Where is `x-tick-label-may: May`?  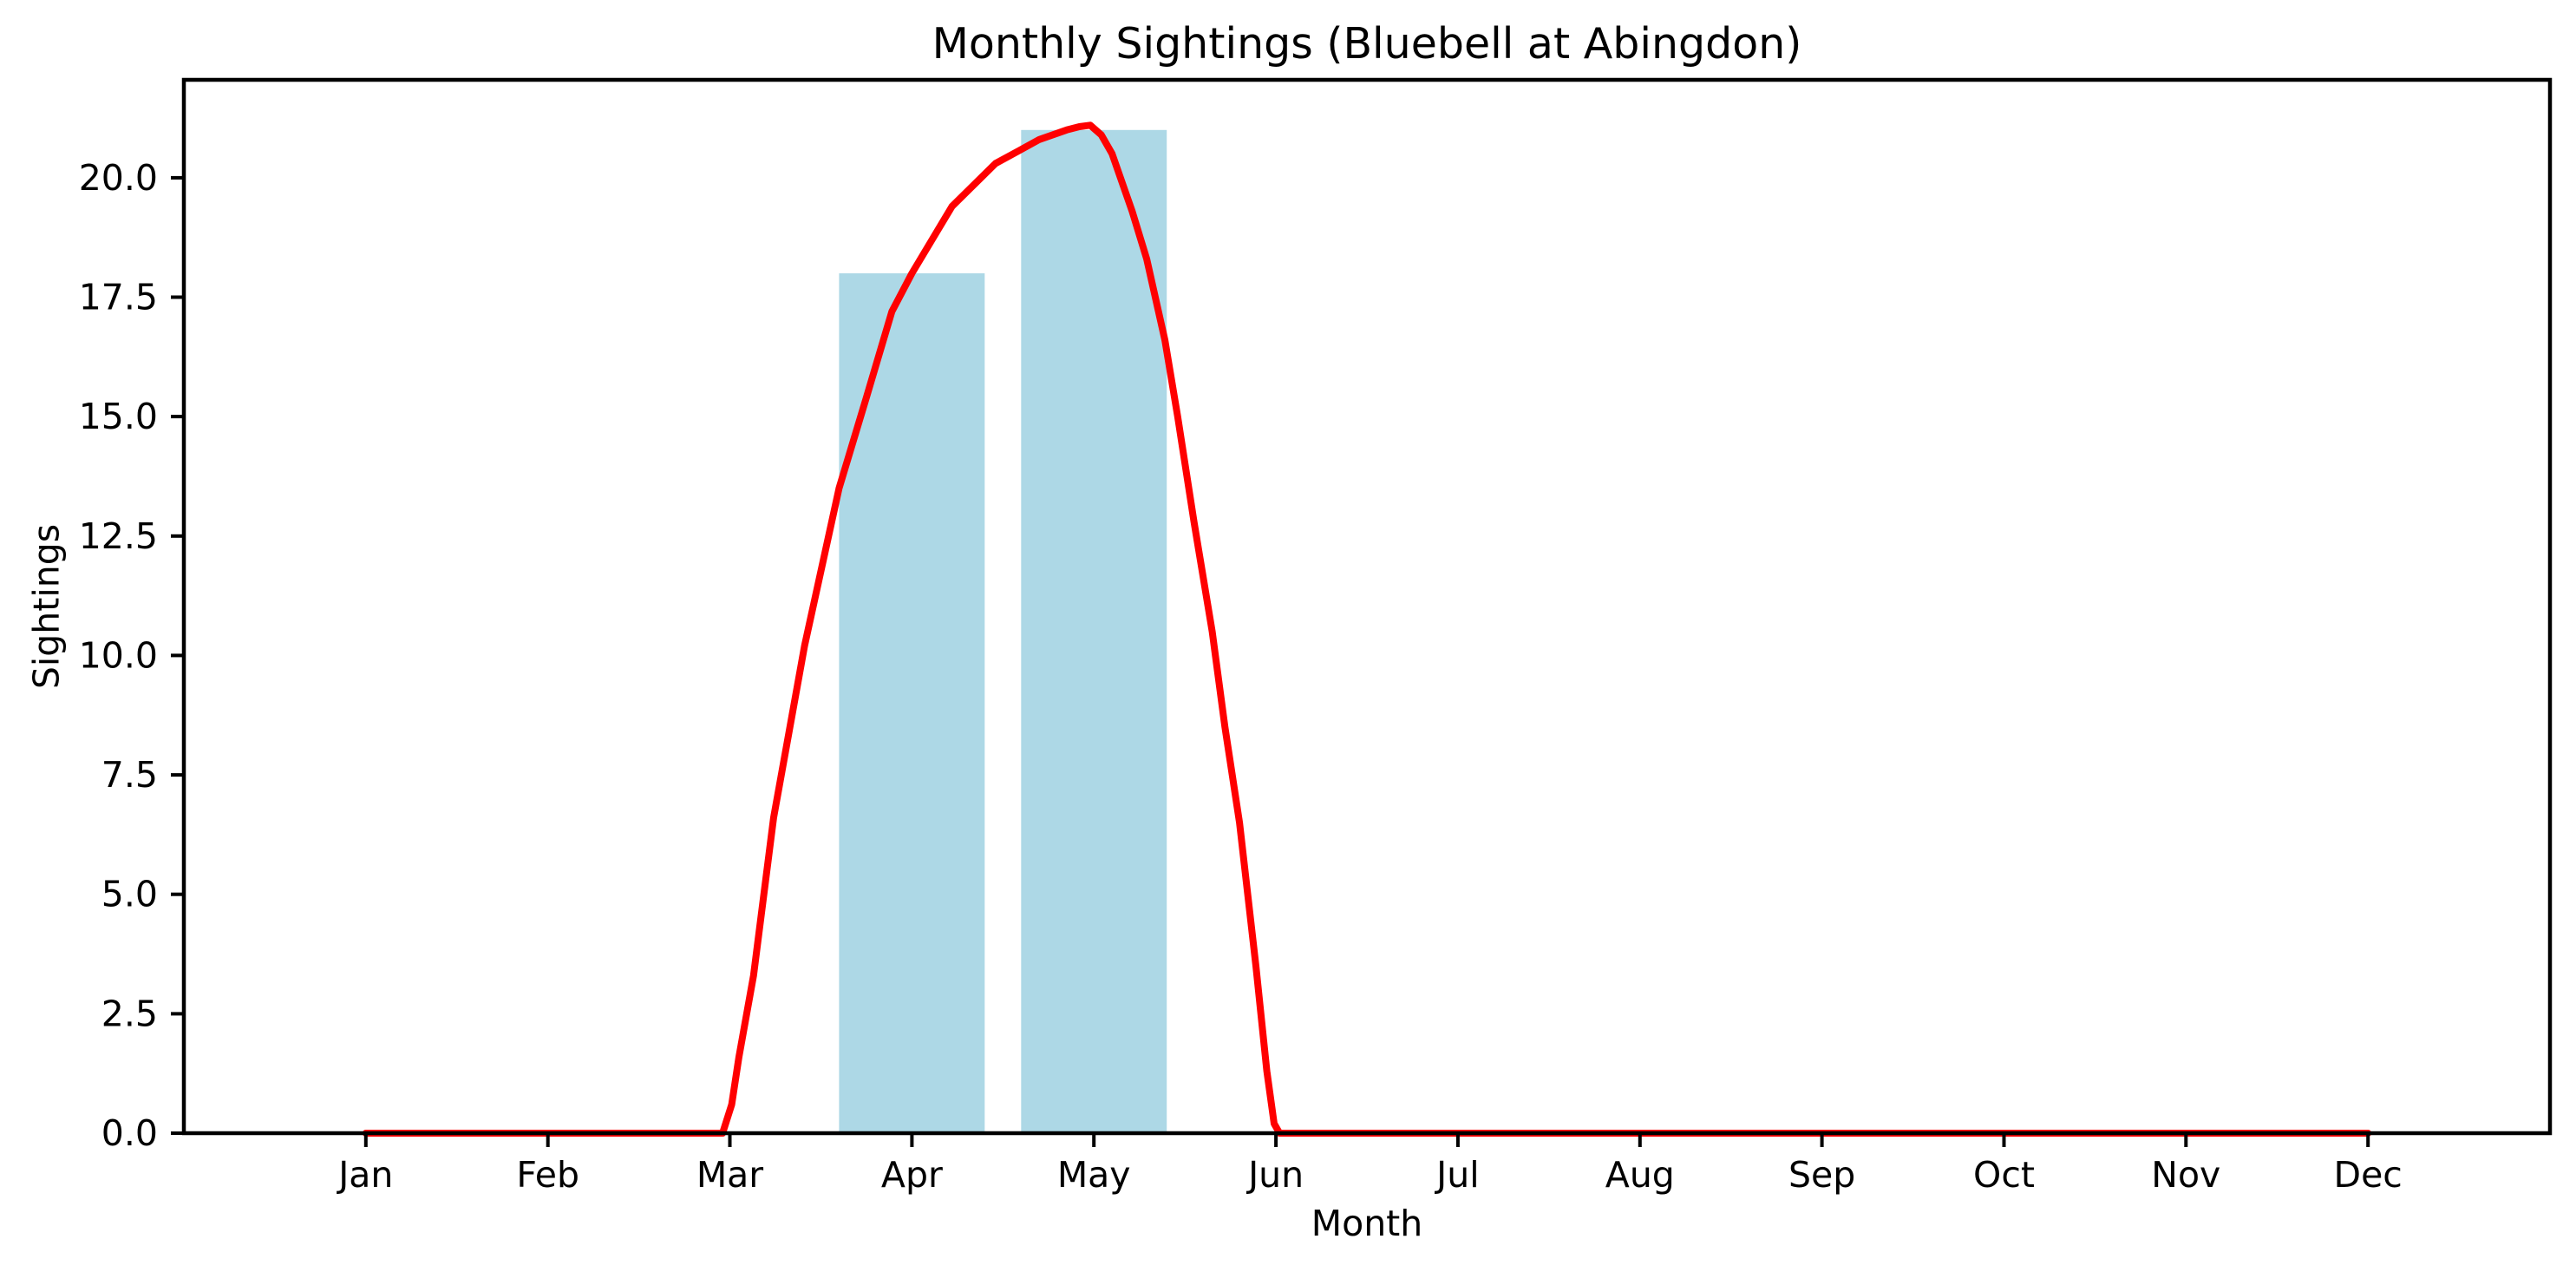 x-tick-label-may: May is located at coordinates (1094, 1175).